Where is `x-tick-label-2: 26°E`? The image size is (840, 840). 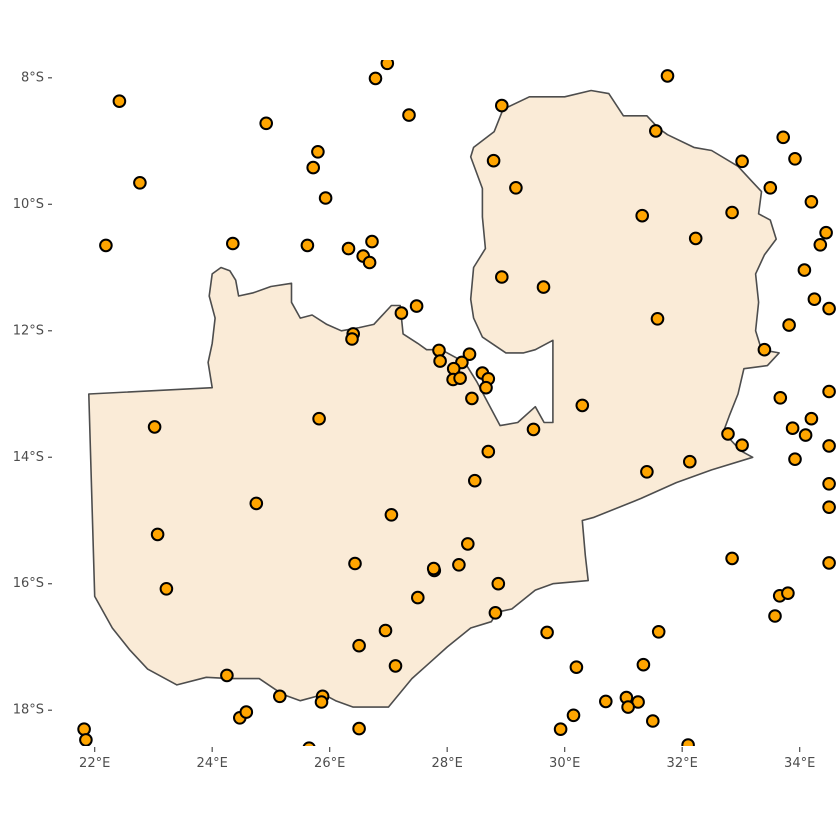 x-tick-label-2: 26°E is located at coordinates (329, 763).